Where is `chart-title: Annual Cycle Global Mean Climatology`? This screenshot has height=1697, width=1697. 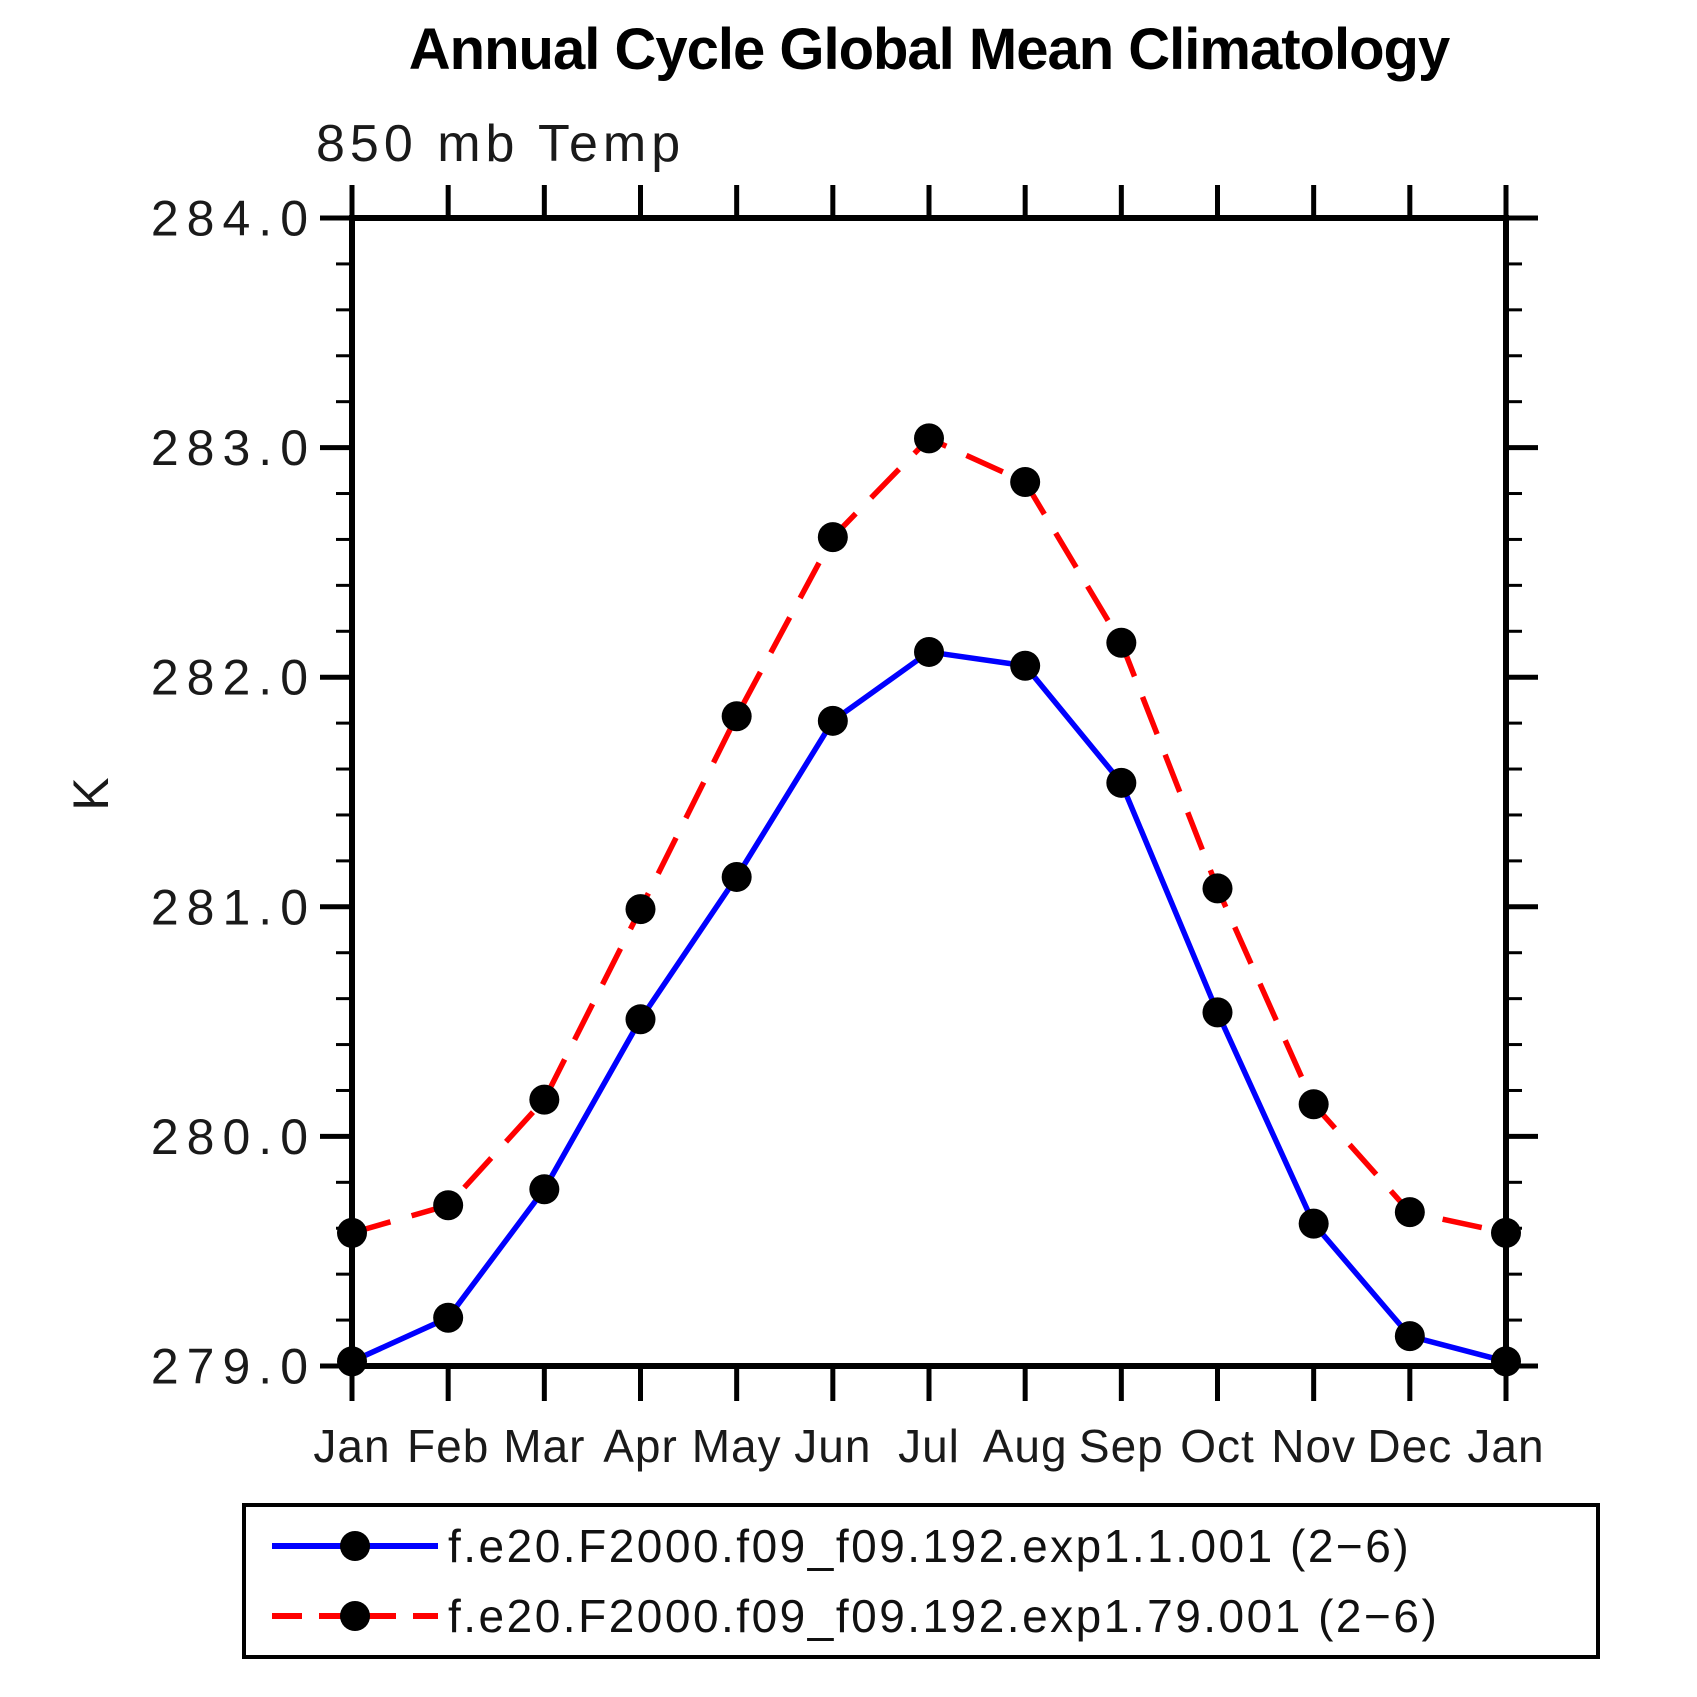
chart-title: Annual Cycle Global Mean Climatology is located at coordinates (929, 49).